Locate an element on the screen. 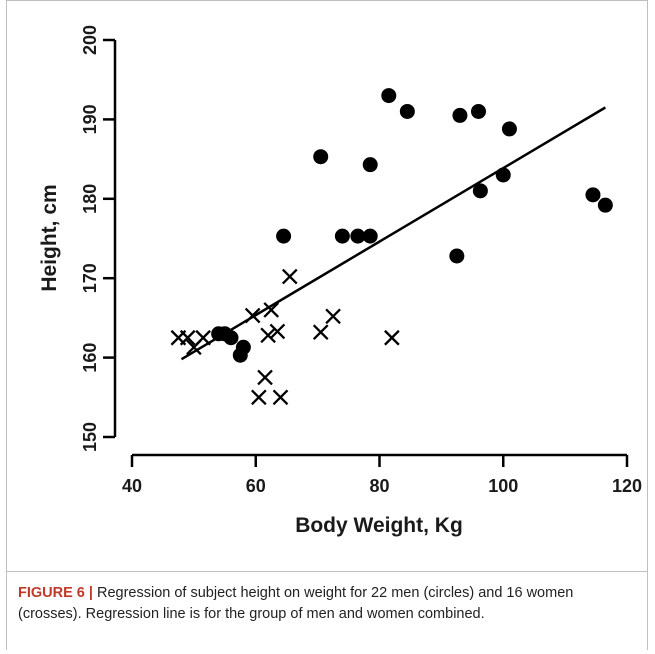 Image resolution: width=655 pixels, height=654 pixels. x-tick-label: 80 is located at coordinates (379, 486).